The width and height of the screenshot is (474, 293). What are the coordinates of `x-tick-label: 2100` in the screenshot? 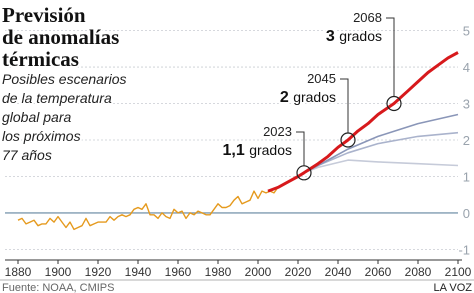 It's located at (458, 272).